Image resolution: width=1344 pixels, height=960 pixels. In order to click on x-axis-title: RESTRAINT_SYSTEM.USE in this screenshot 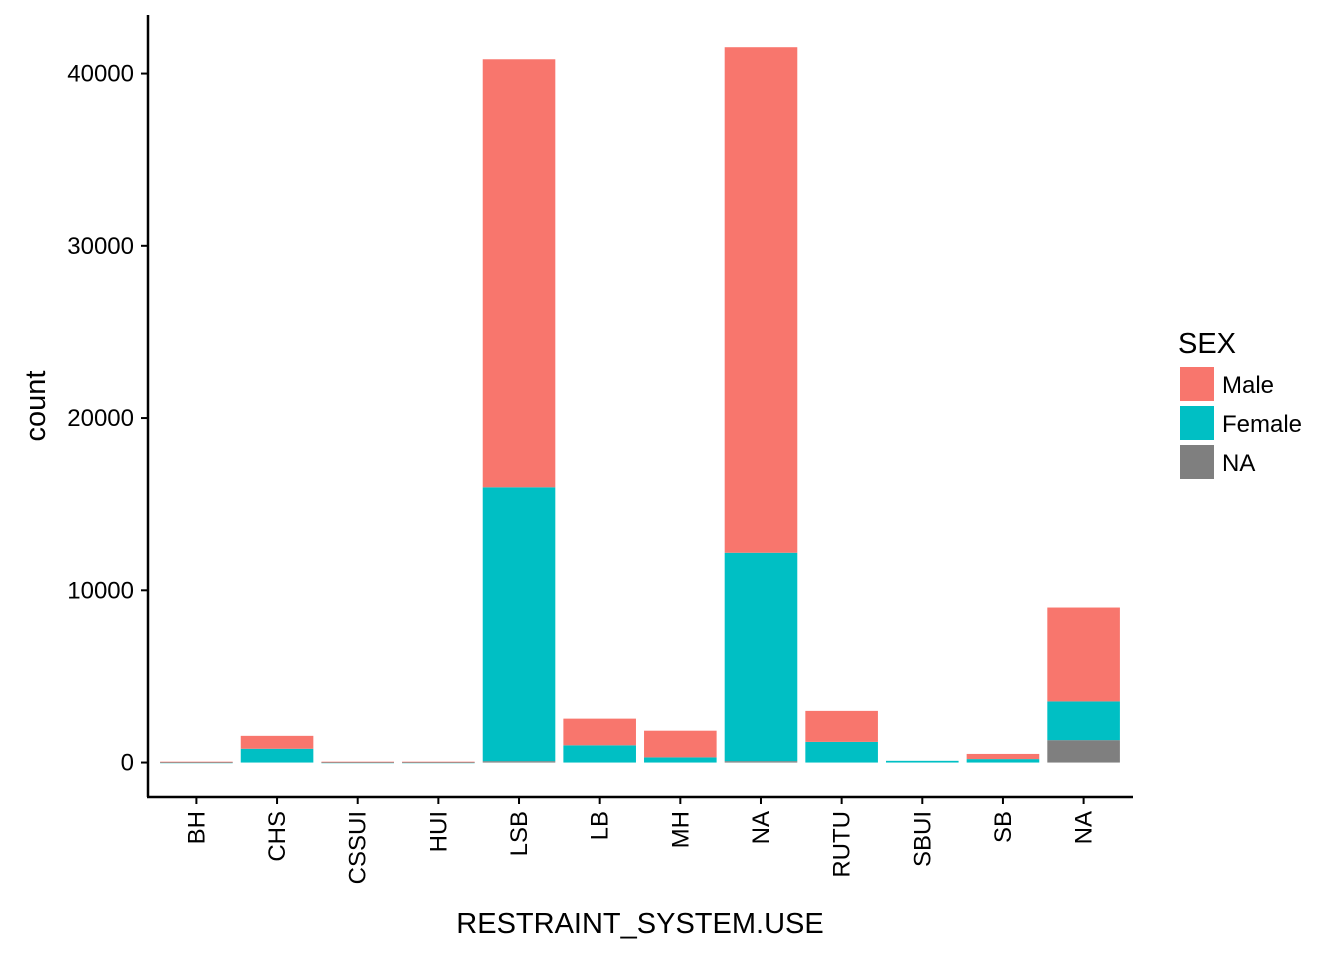, I will do `click(639, 924)`.